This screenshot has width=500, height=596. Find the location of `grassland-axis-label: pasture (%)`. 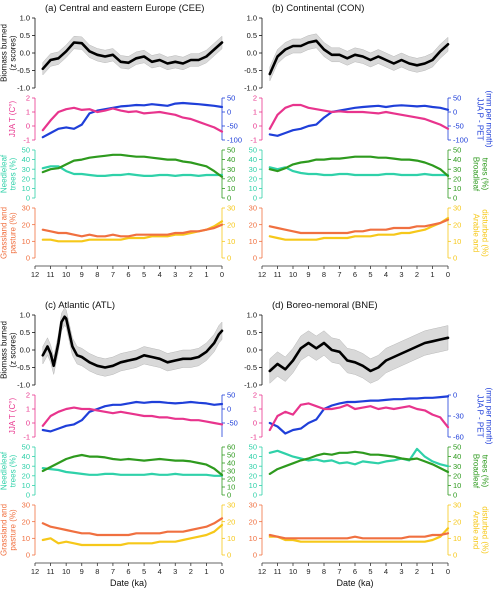

grassland-axis-label: pasture (%) is located at coordinates (13, 233).